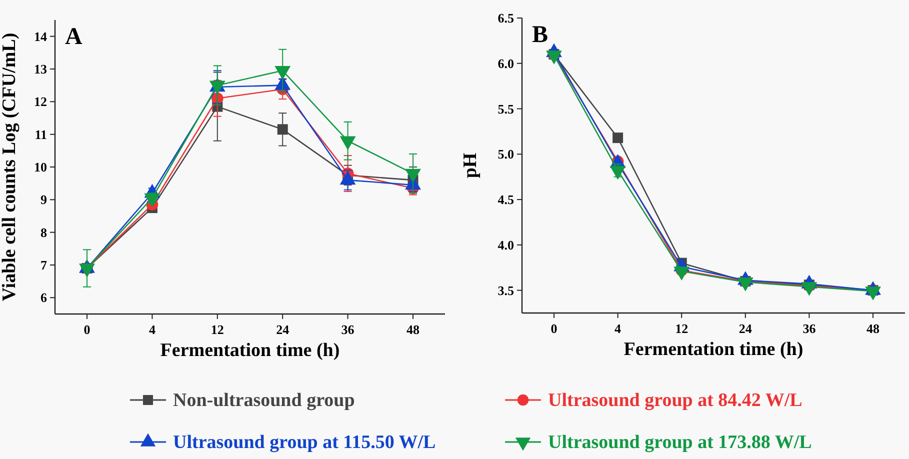 The image size is (909, 459). Describe the element at coordinates (506, 108) in the screenshot. I see `y-tick-label: 5.5` at that location.